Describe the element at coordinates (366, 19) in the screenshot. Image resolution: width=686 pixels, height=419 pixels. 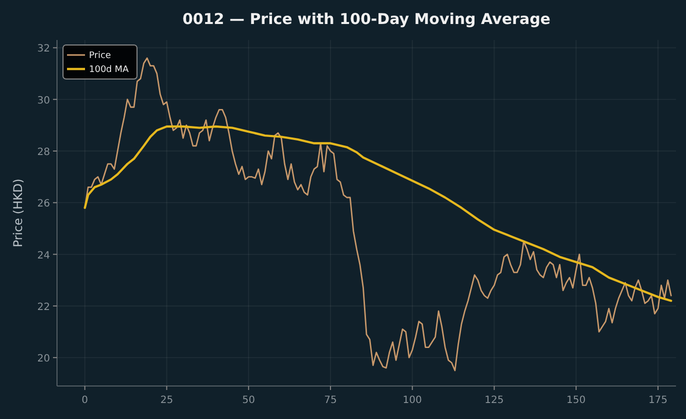
I see `chart-title: 0012 — Price with 100-Day Moving Average` at that location.